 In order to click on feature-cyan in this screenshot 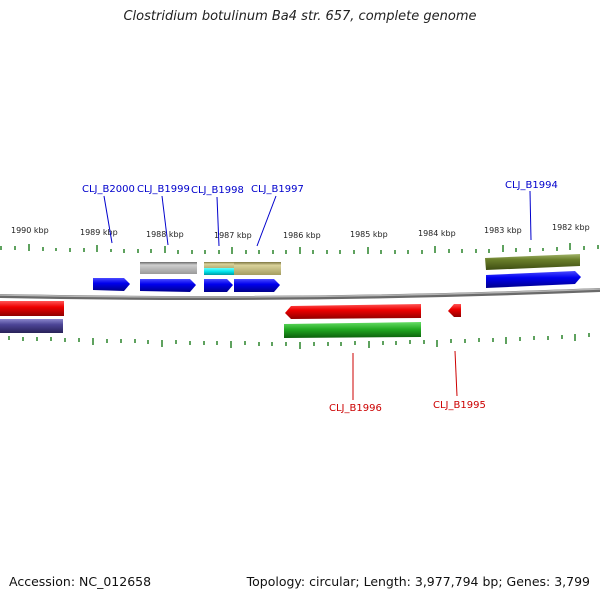, I will do `click(219, 271)`.